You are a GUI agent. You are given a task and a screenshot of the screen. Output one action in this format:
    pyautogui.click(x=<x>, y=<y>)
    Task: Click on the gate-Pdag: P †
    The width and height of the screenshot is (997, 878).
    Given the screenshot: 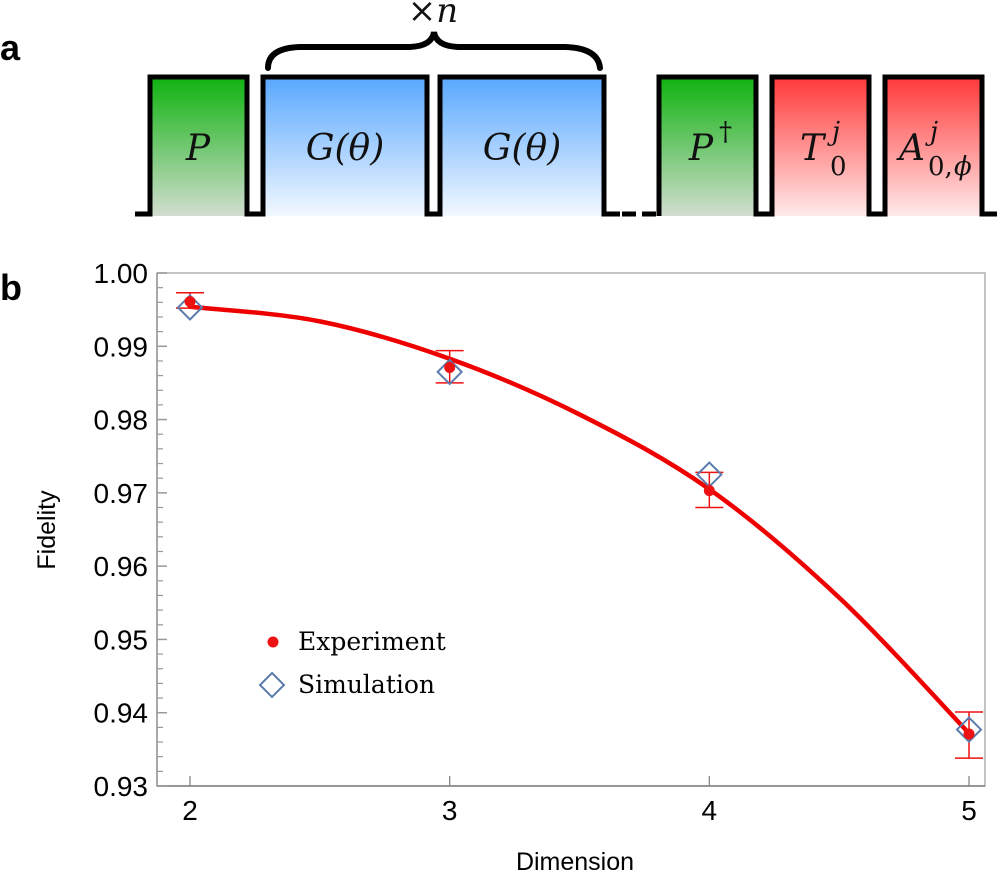 What is the action you would take?
    pyautogui.click(x=710, y=143)
    